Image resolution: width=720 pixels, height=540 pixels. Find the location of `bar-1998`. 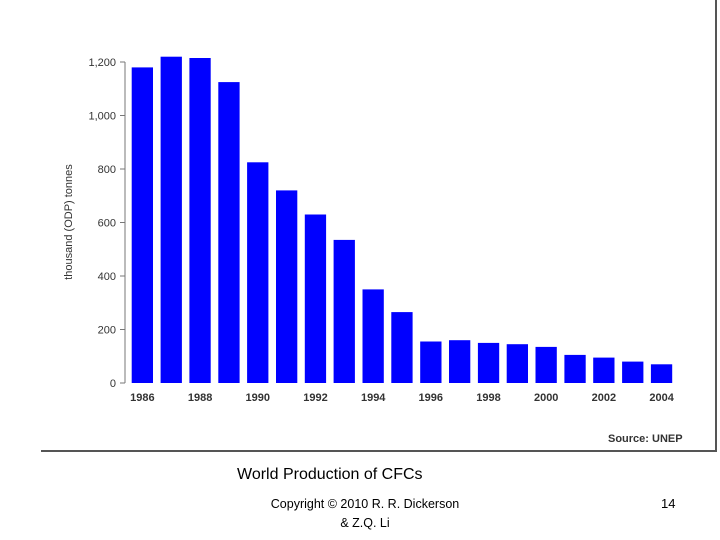

bar-1998 is located at coordinates (488, 362).